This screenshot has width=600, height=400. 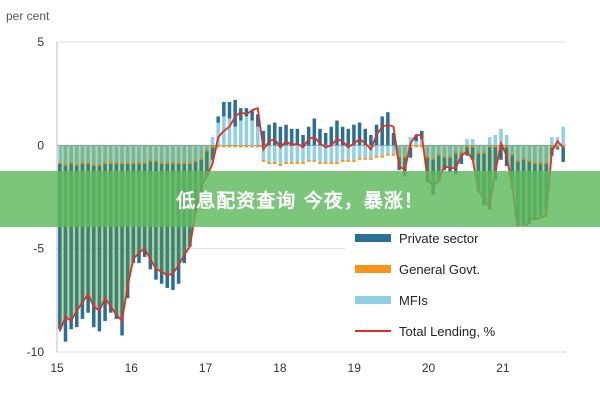 What do you see at coordinates (300, 199) in the screenshot?
I see `promo-banner: 低息配资查询 今夜，暴涨！` at bounding box center [300, 199].